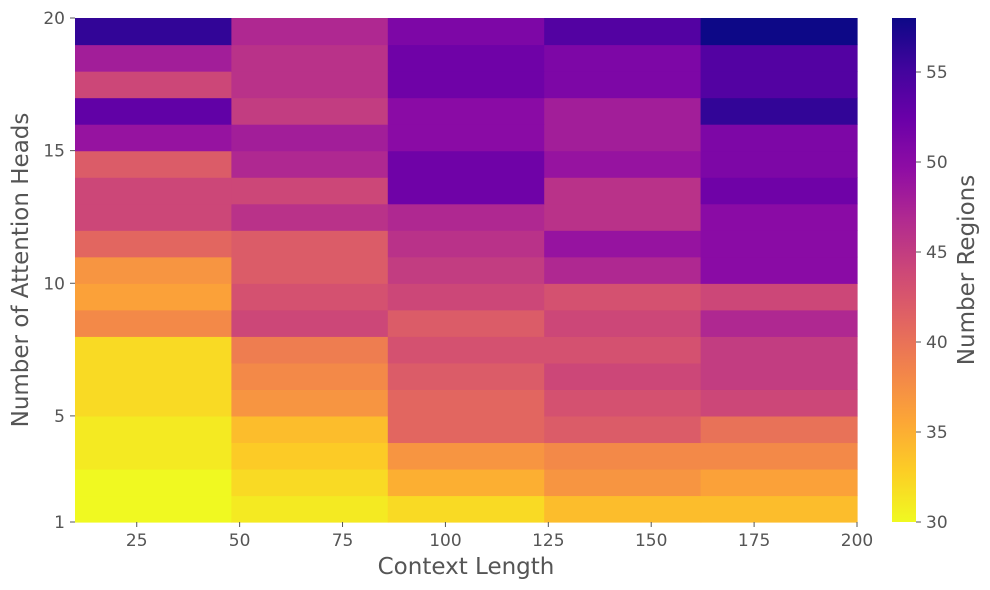 The height and width of the screenshot is (590, 990). I want to click on colorbar-tick-label: 30, so click(937, 523).